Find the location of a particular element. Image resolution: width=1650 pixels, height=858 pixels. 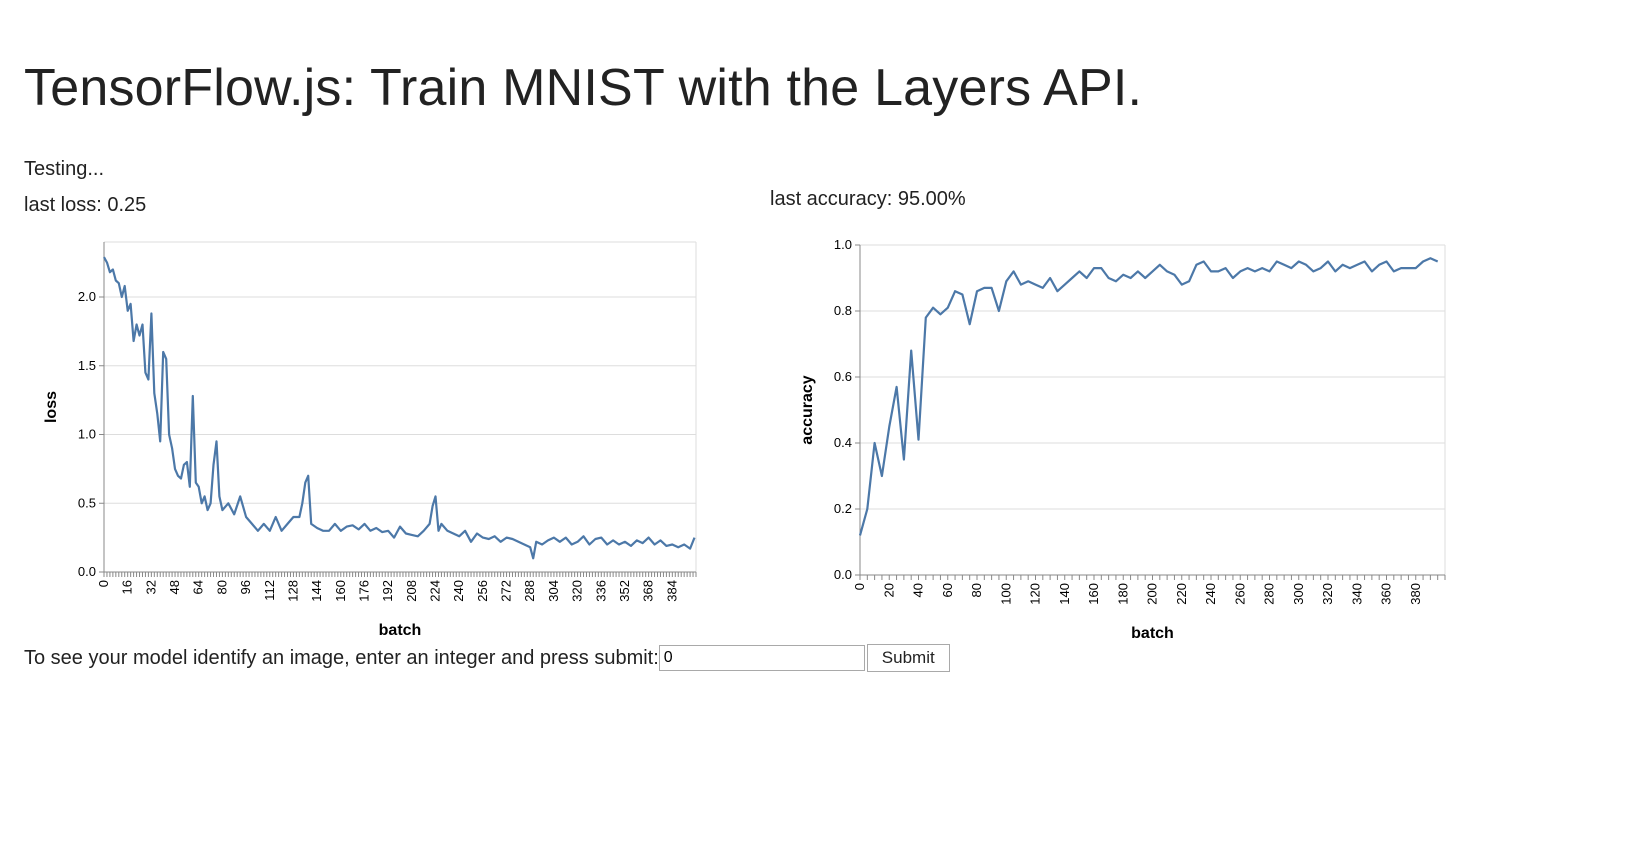

x-tick-label: 128 is located at coordinates (292, 591).